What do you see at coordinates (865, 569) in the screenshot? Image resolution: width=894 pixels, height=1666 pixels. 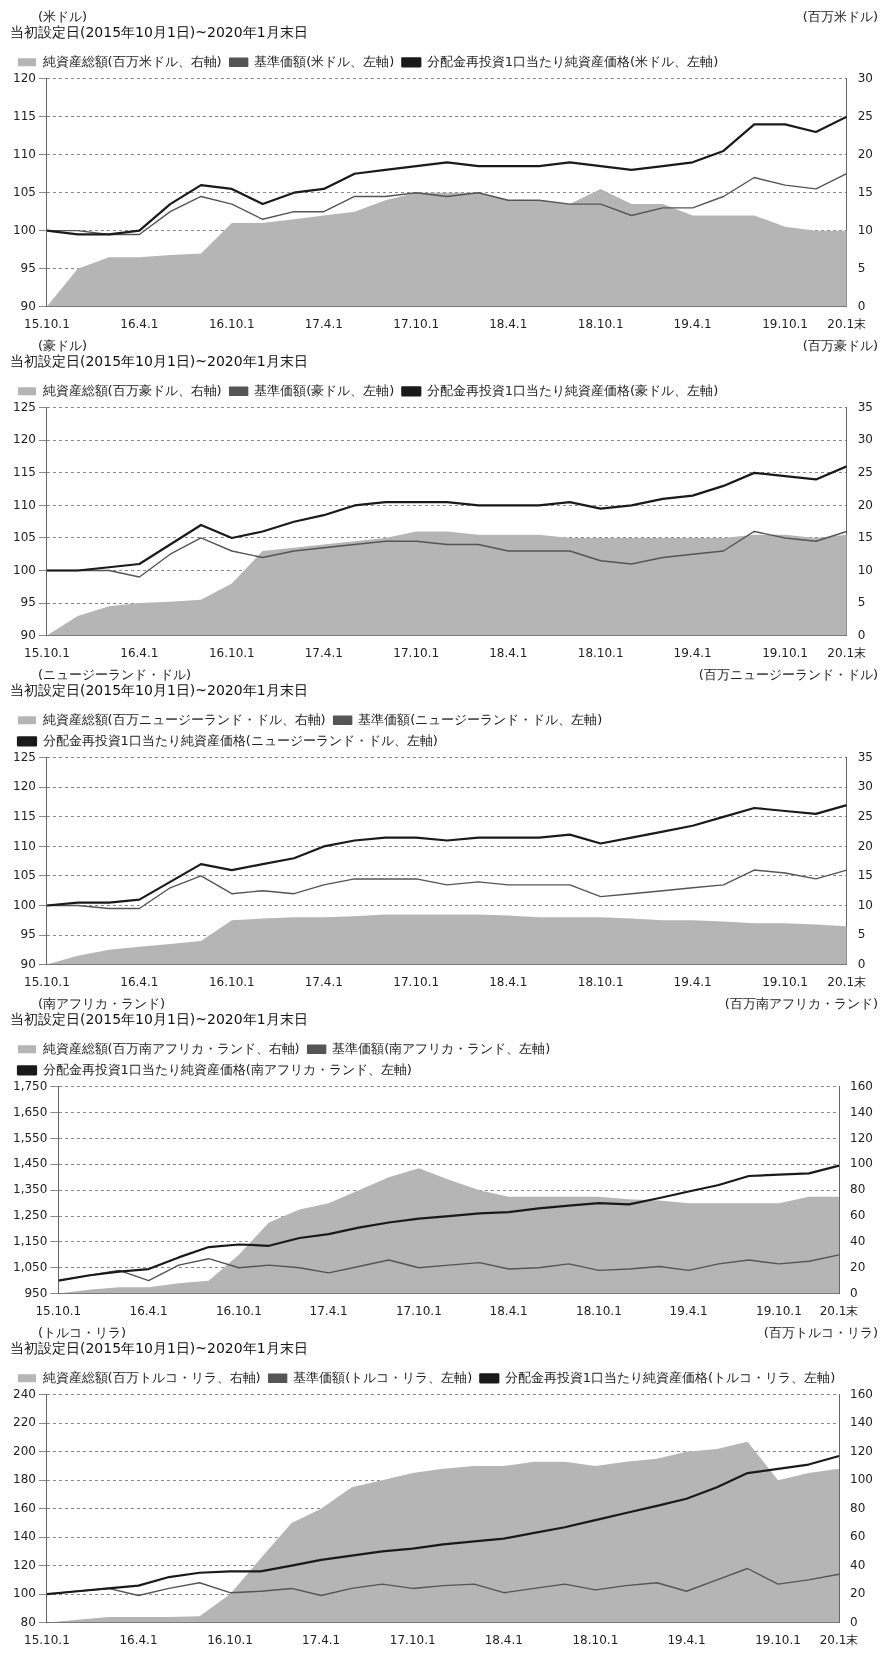 I see `y2-tick-label: 10` at bounding box center [865, 569].